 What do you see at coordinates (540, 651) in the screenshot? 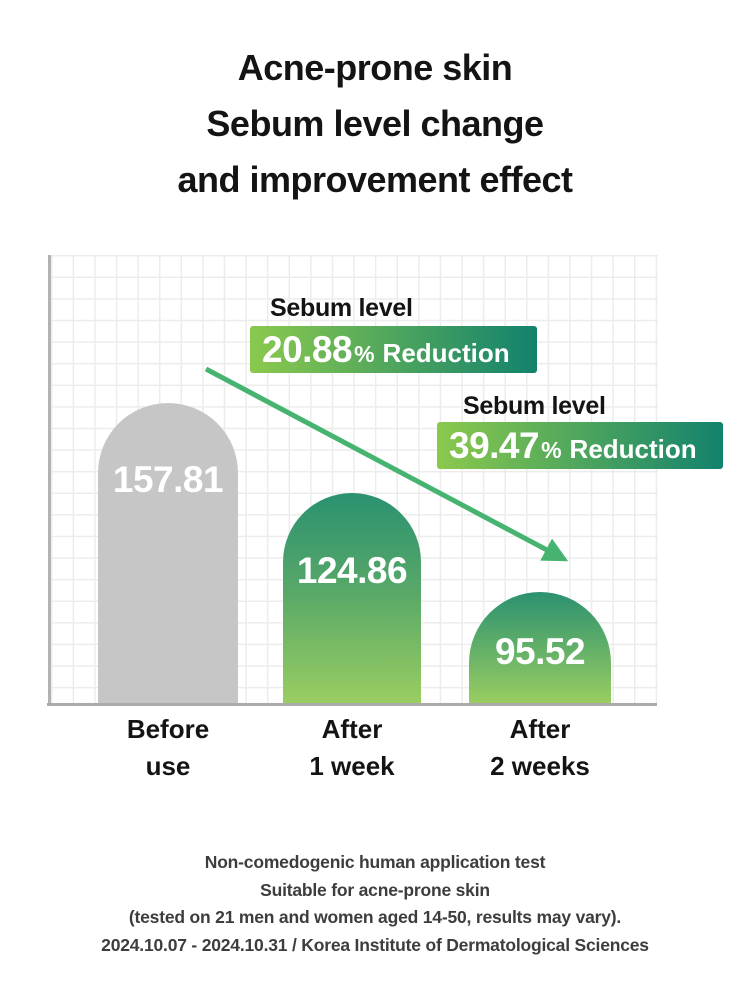
I see `bar-value-after-2-weeks: 95.52` at bounding box center [540, 651].